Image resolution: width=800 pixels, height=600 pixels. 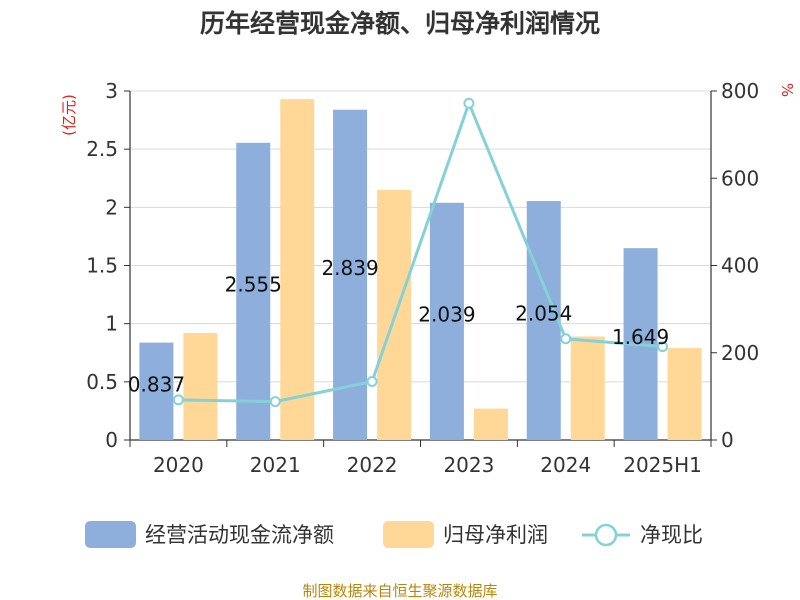 What do you see at coordinates (102, 382) in the screenshot?
I see `left-tick-label: 0.5` at bounding box center [102, 382].